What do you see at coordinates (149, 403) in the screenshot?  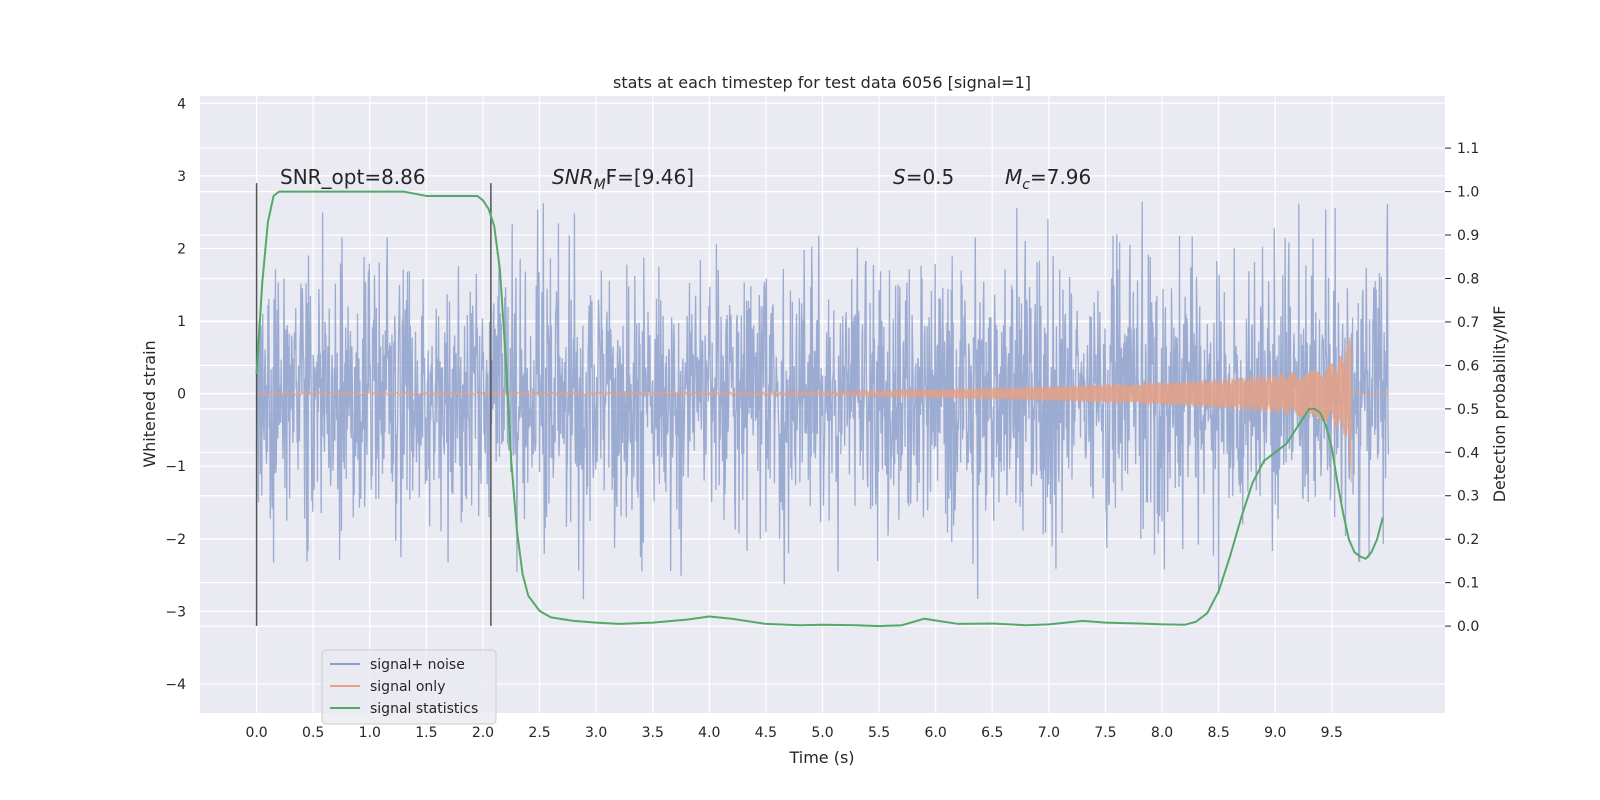 I see `y-left-axis-label: Whitened strain` at bounding box center [149, 403].